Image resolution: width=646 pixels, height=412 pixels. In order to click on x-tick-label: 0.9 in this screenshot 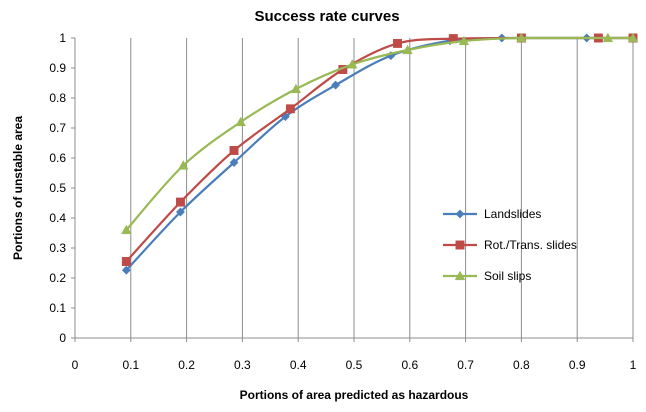, I will do `click(577, 365)`.